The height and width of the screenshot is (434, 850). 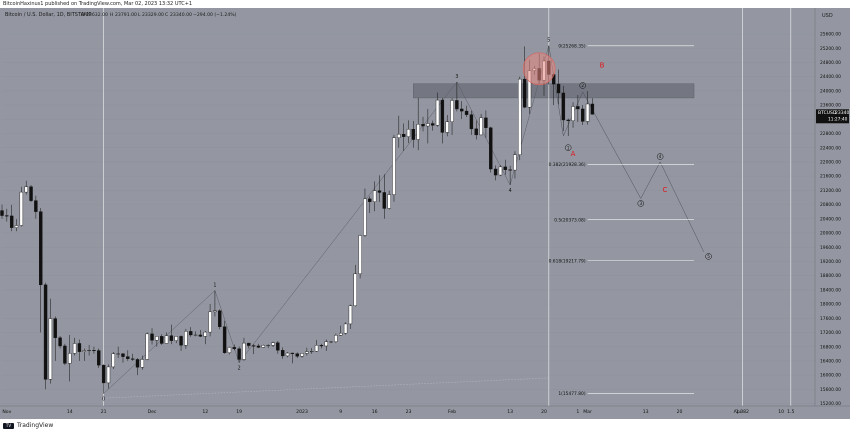 I want to click on footer-brand: TV TradingView, so click(x=28, y=425).